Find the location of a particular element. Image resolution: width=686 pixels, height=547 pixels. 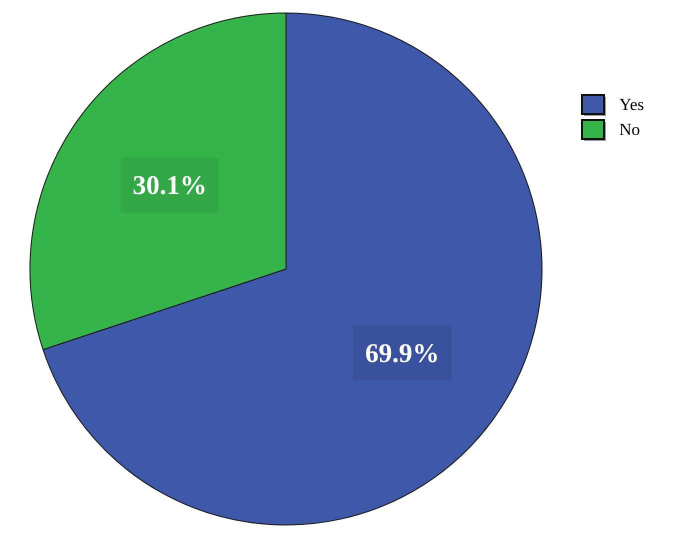

data-label: 30.1% is located at coordinates (169, 185).